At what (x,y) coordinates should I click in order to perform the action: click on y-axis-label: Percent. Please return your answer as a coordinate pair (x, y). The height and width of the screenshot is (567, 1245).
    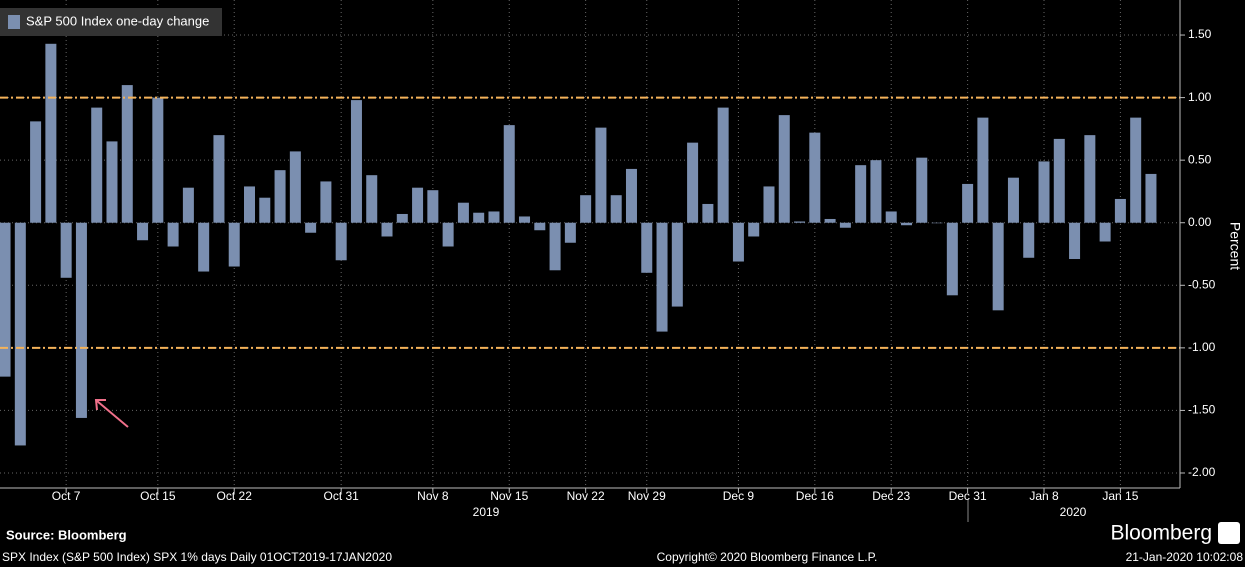
    Looking at the image, I should click on (1235, 246).